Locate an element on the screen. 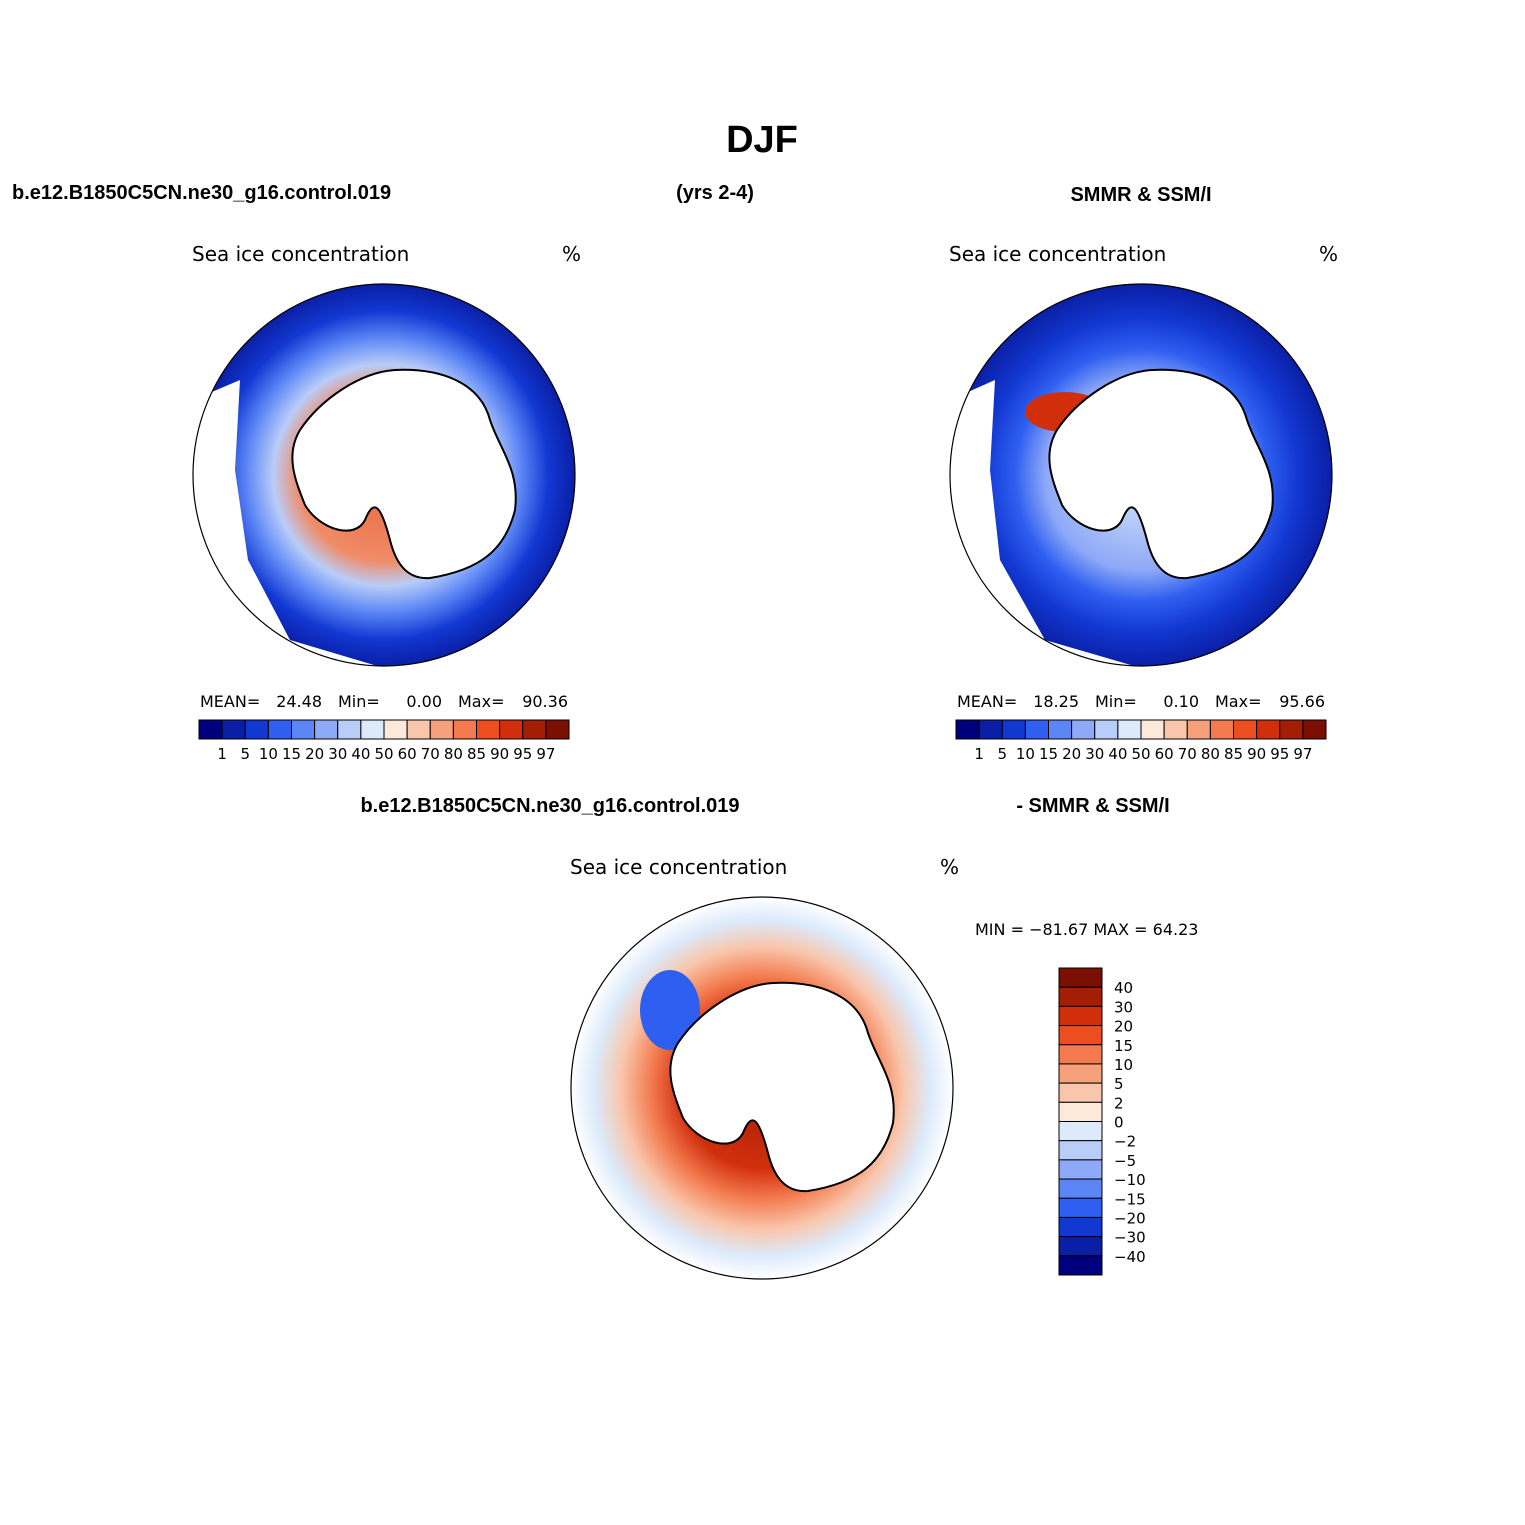 This screenshot has width=1525, height=1525. difference-colorbar-label: −20 is located at coordinates (1130, 1218).